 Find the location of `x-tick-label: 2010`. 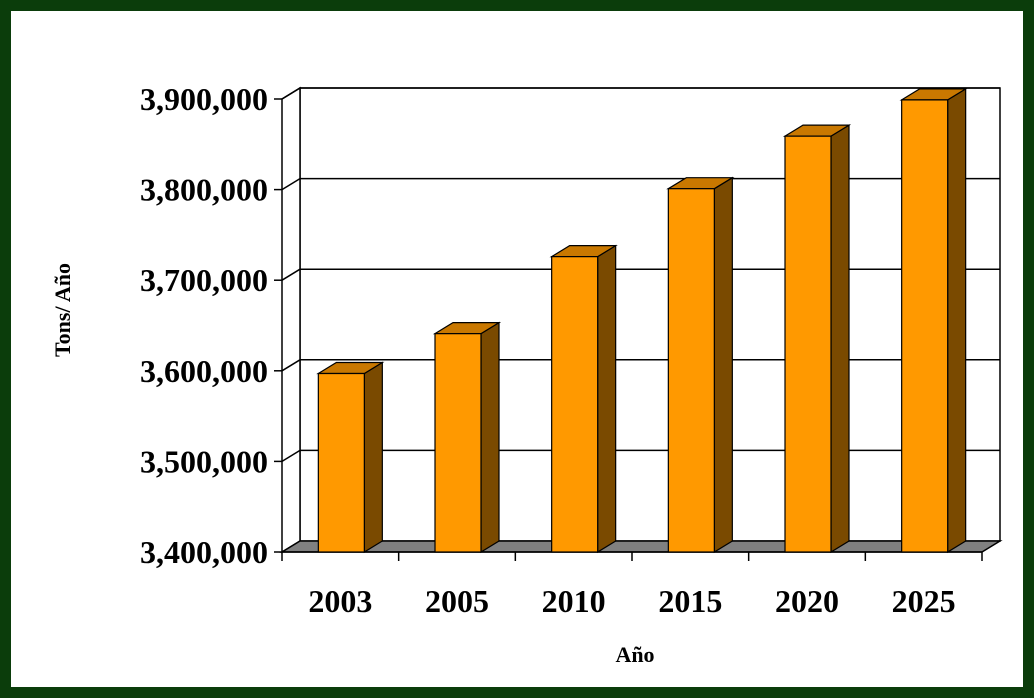

x-tick-label: 2010 is located at coordinates (574, 601).